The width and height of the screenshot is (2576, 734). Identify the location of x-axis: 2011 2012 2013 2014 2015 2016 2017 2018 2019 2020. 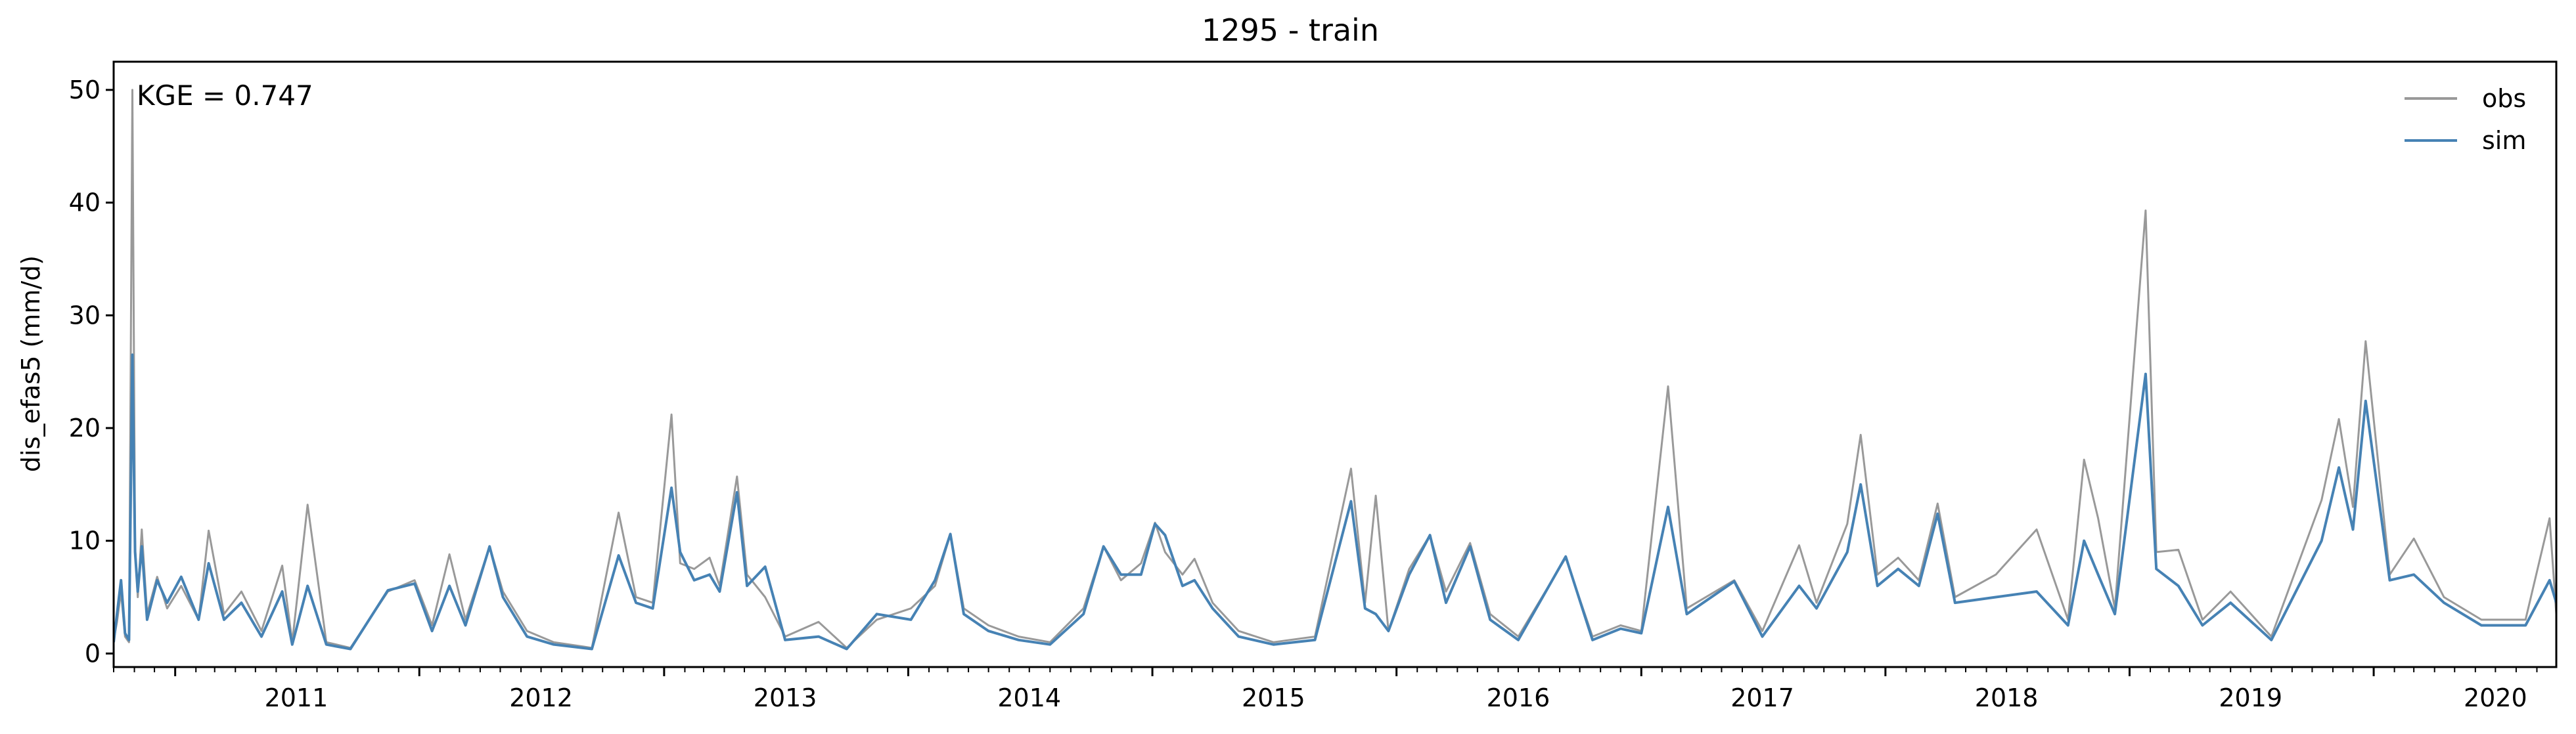
(1325, 689).